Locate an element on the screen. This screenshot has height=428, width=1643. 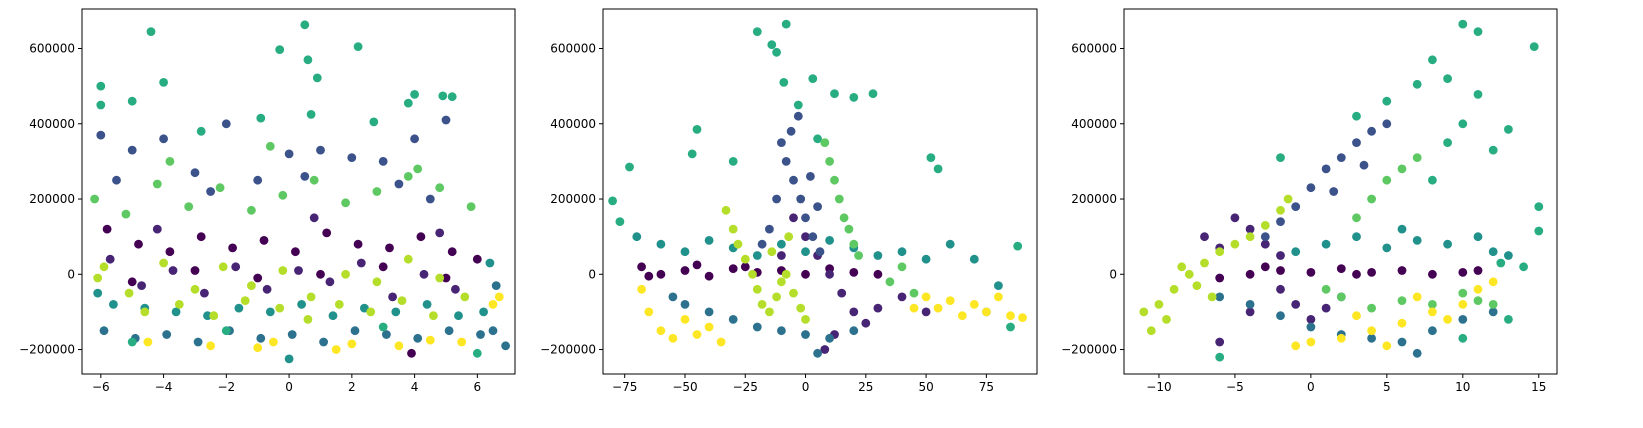
x-tick-label: 10 is located at coordinates (1462, 387).